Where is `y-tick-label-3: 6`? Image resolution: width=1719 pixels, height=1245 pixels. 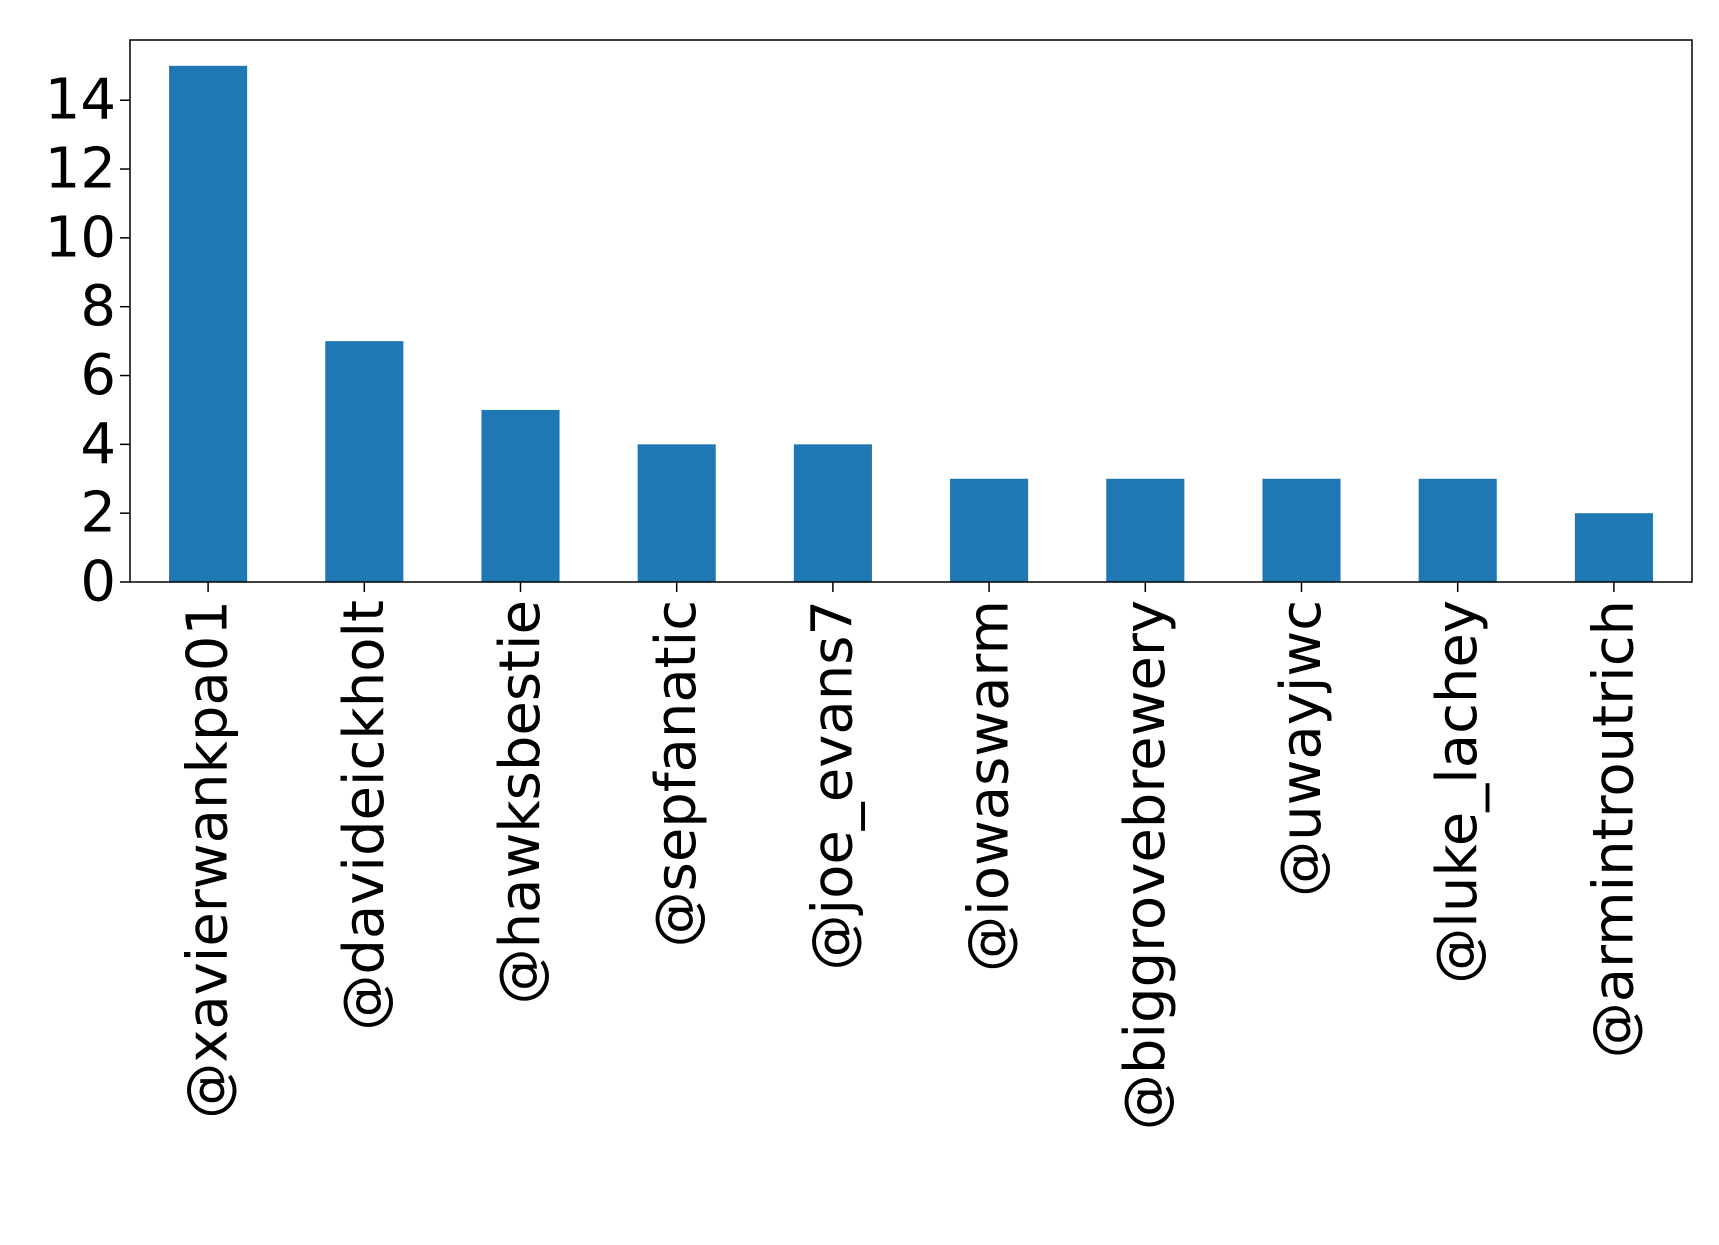
y-tick-label-3: 6 is located at coordinates (98, 375).